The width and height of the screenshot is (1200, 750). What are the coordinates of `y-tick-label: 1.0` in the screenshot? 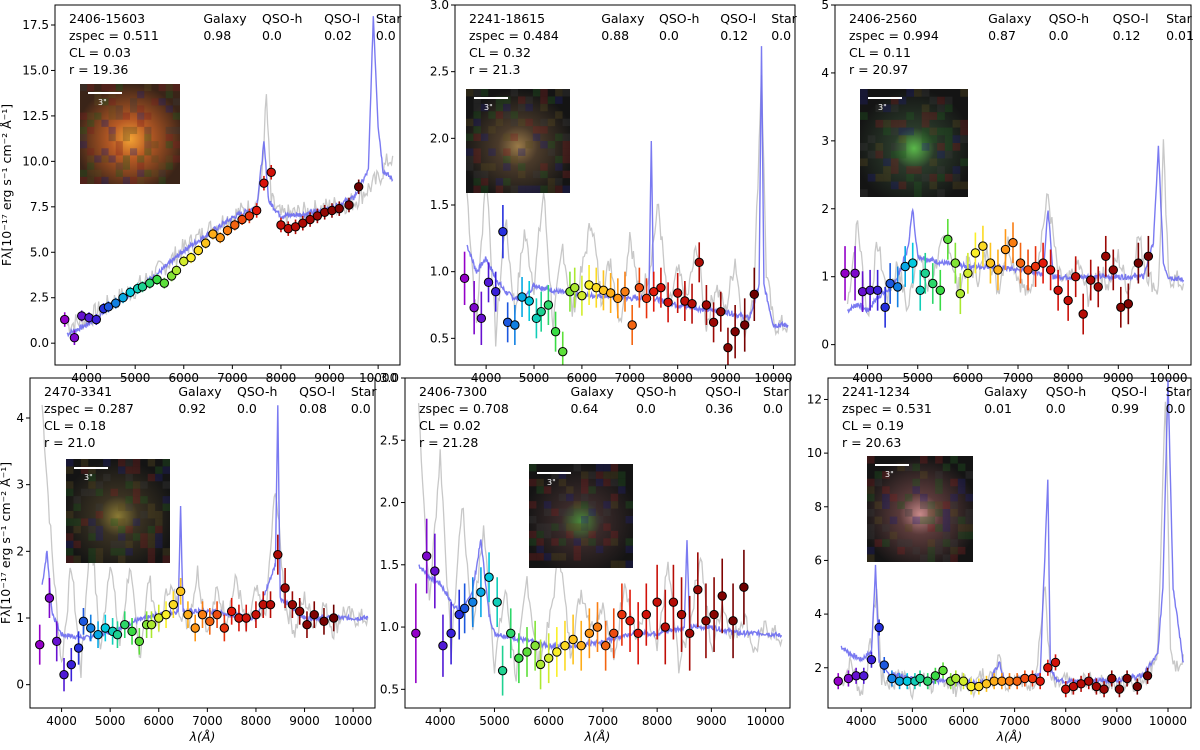 It's located at (389, 627).